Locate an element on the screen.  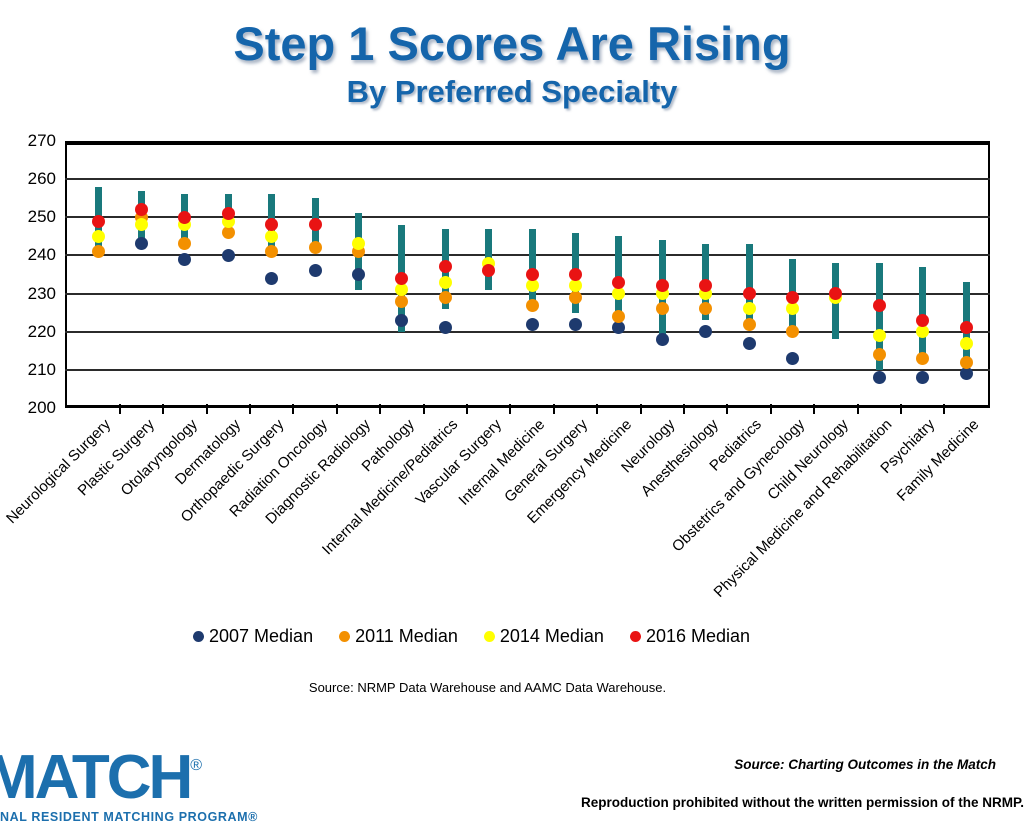
x-axis-label: Otolaryngology is located at coordinates (159, 458).